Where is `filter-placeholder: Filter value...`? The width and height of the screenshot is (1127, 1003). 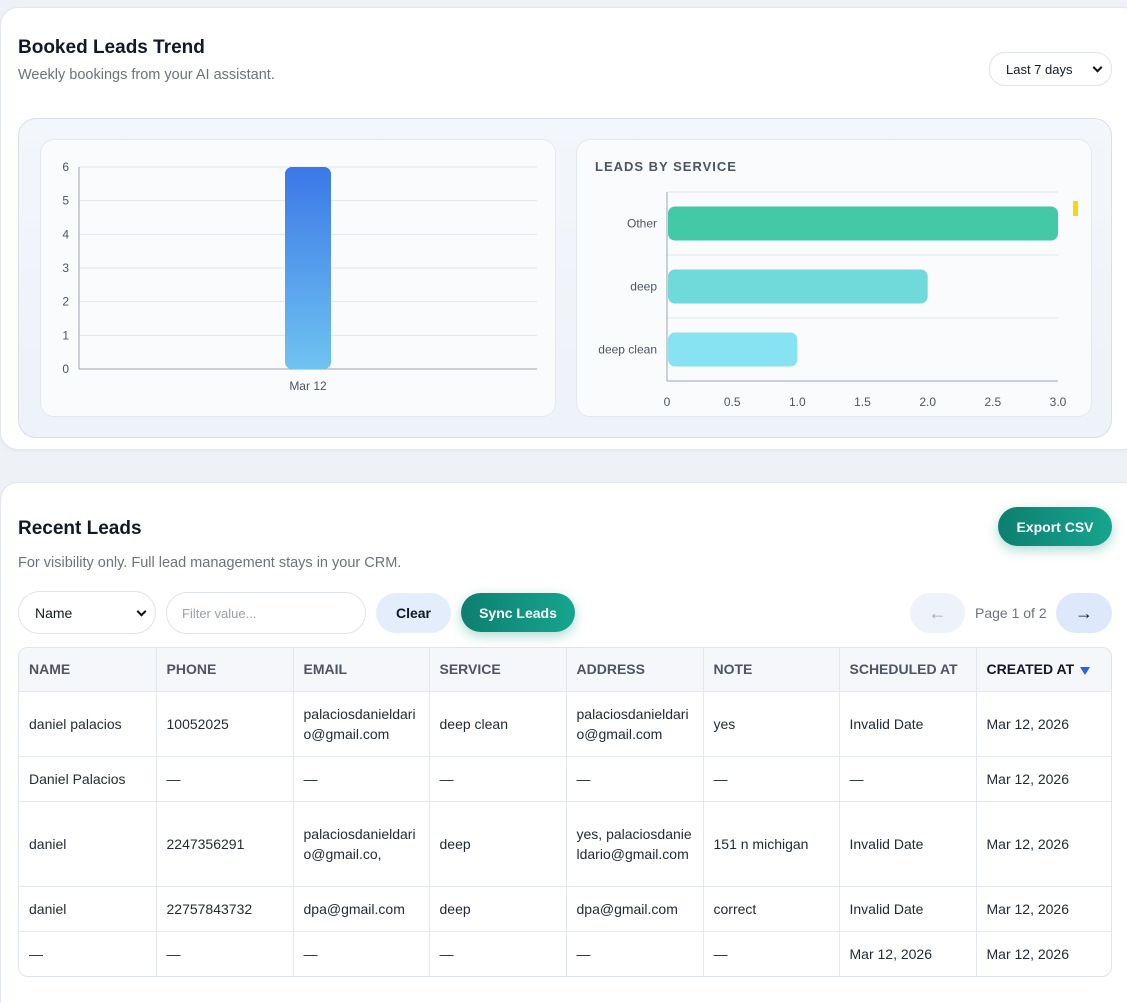
filter-placeholder: Filter value... is located at coordinates (219, 613).